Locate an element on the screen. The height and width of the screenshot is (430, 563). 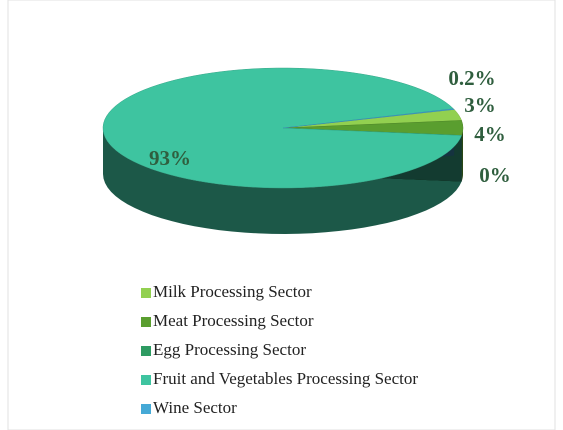
value-label: 93% is located at coordinates (170, 158).